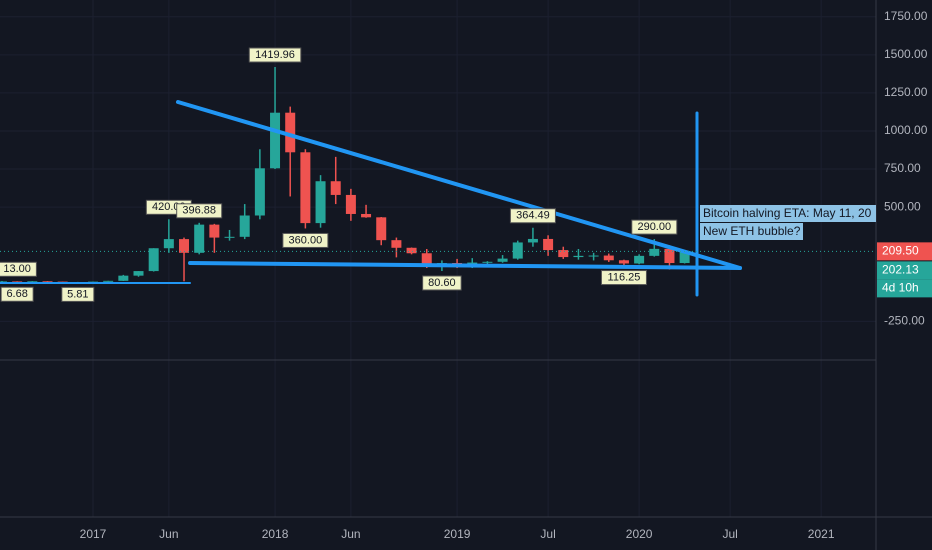  I want to click on pivot-label: 396.88, so click(199, 211).